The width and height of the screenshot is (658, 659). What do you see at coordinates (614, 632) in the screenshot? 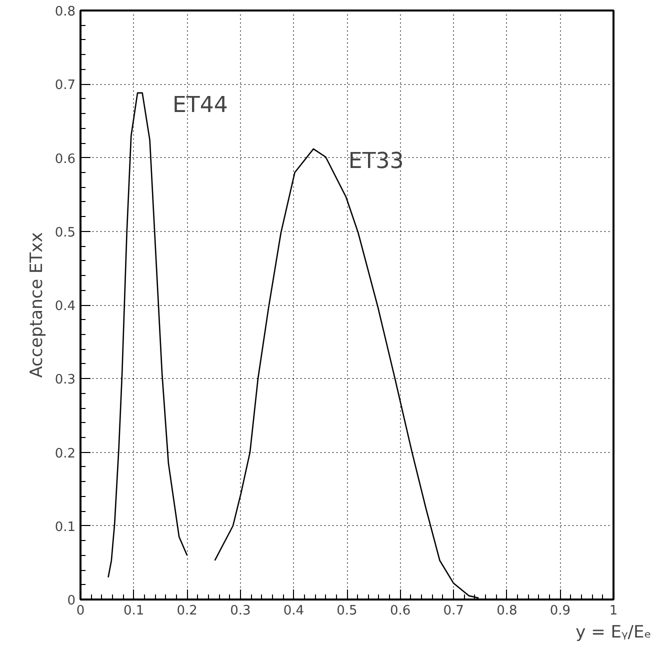
I see `x-axis-title: y = Eᵧ/Eₑ` at bounding box center [614, 632].